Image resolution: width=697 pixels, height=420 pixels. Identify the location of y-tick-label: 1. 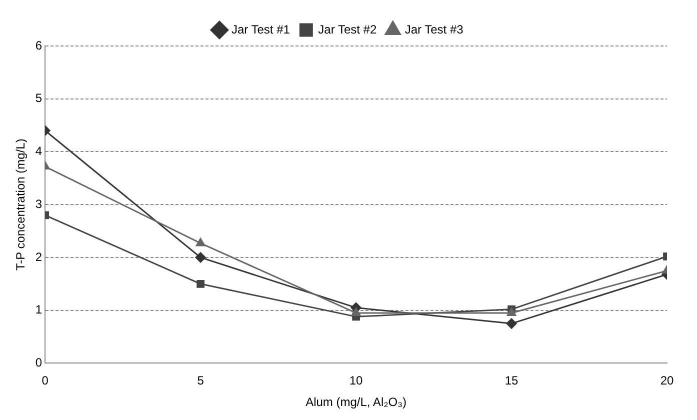
(38, 309).